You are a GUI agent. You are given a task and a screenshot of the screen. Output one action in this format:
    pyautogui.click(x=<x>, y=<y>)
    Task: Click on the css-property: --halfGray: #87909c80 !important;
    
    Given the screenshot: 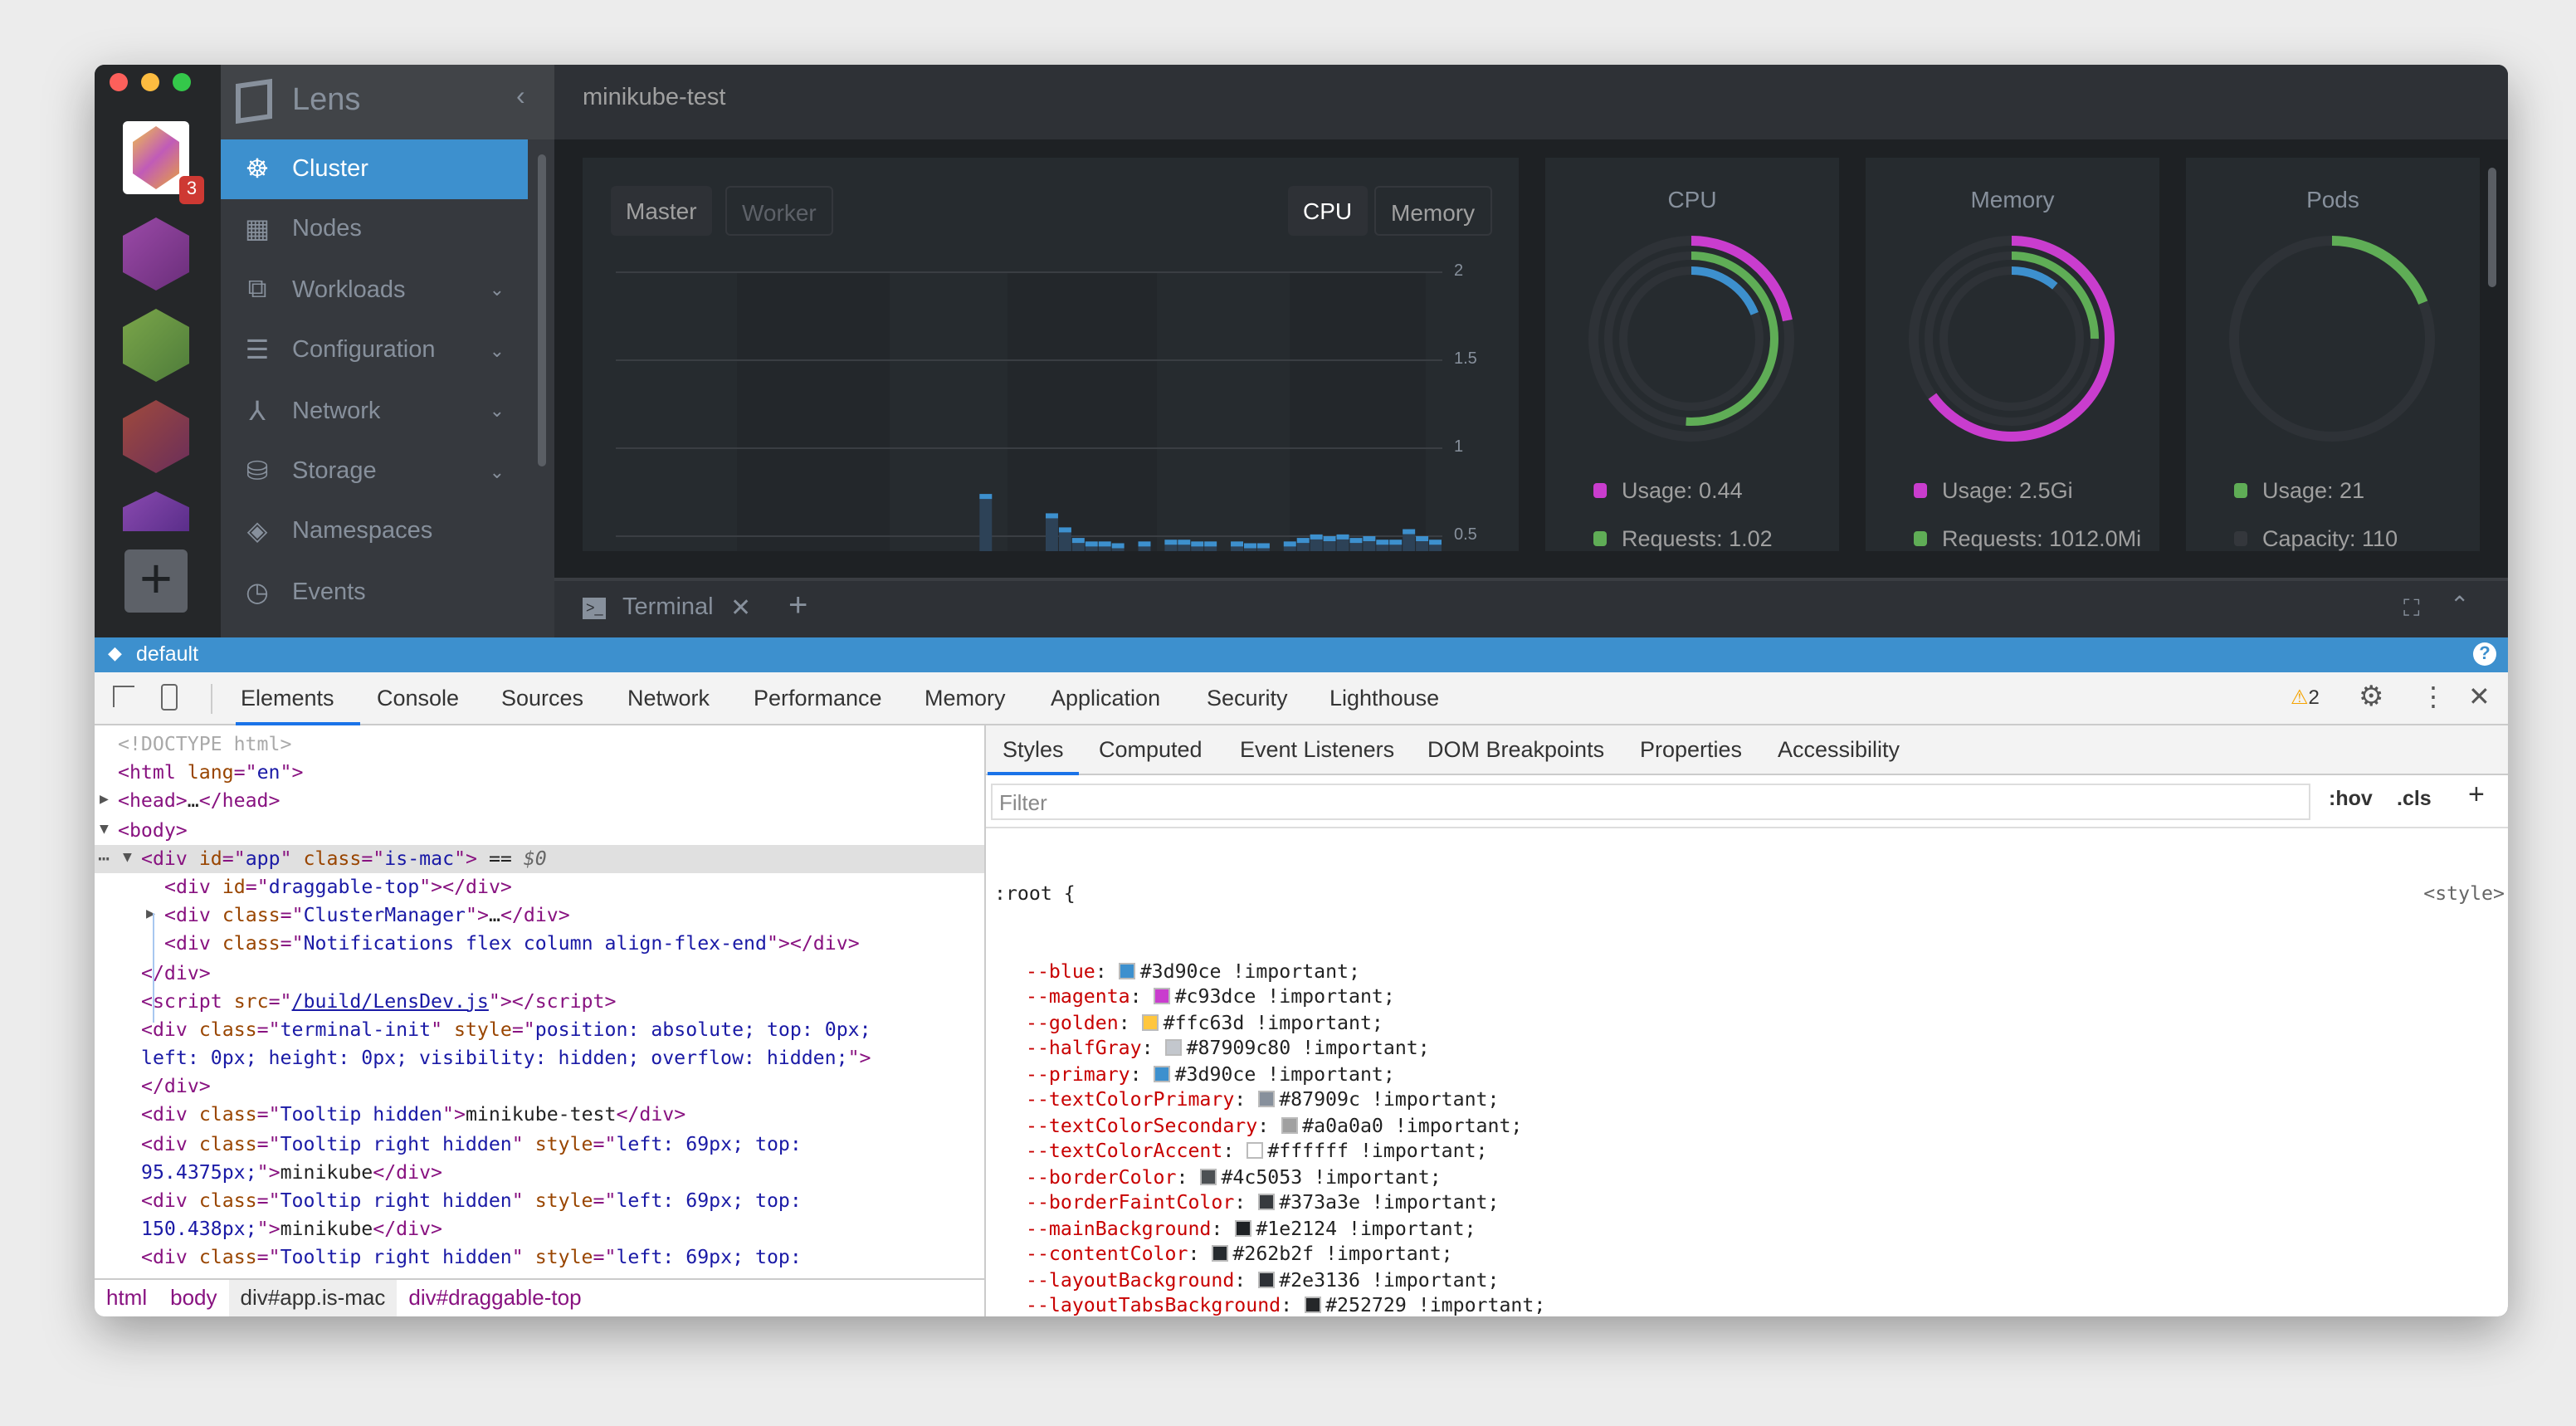 What is the action you would take?
    pyautogui.click(x=1228, y=1047)
    